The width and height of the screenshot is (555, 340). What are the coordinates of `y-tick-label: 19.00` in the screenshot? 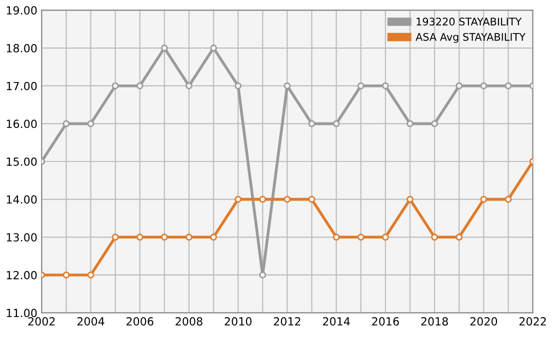 It's located at (21, 10).